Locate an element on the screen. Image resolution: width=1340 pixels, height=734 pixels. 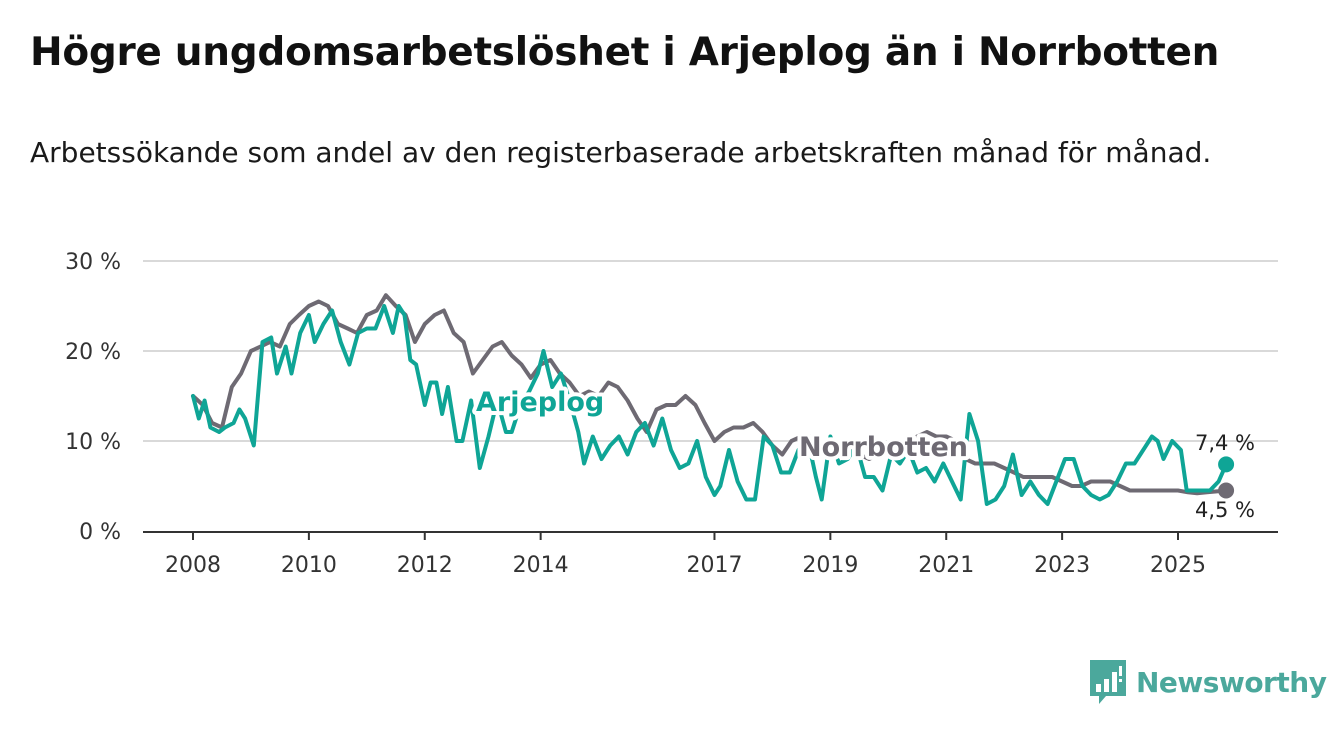
x-tick-label: 2025 is located at coordinates (1178, 565).